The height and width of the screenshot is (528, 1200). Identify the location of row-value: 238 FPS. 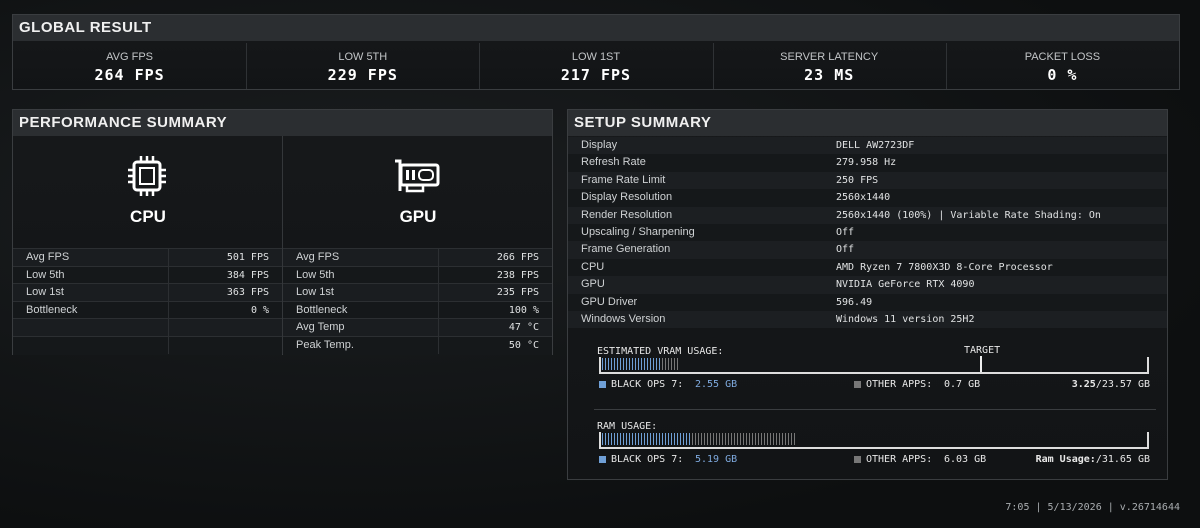
(517, 275).